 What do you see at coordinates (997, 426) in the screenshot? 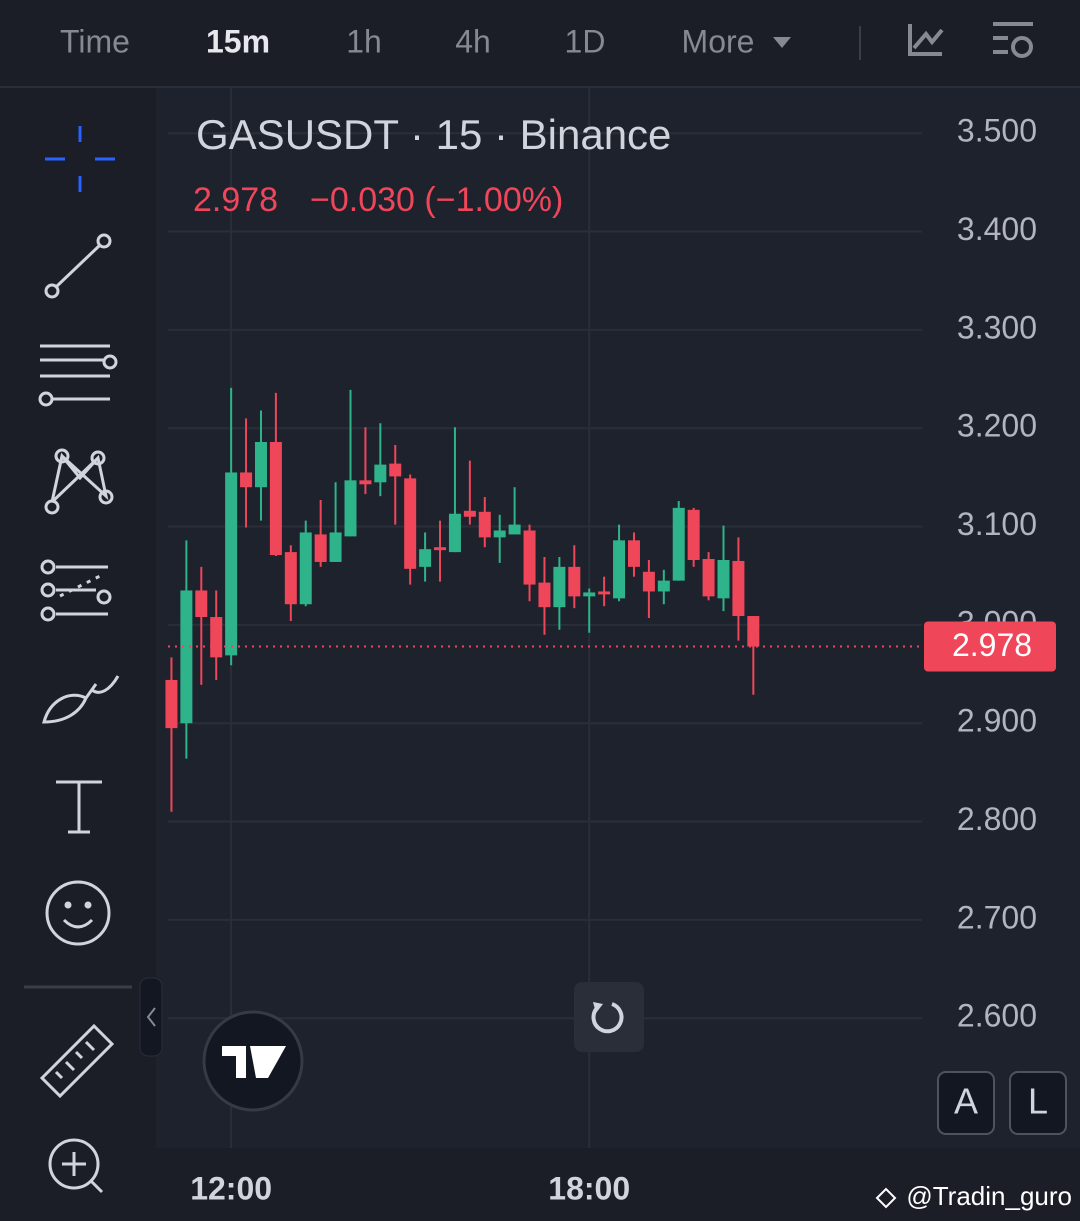
I see `y-tick-label: 3.200` at bounding box center [997, 426].